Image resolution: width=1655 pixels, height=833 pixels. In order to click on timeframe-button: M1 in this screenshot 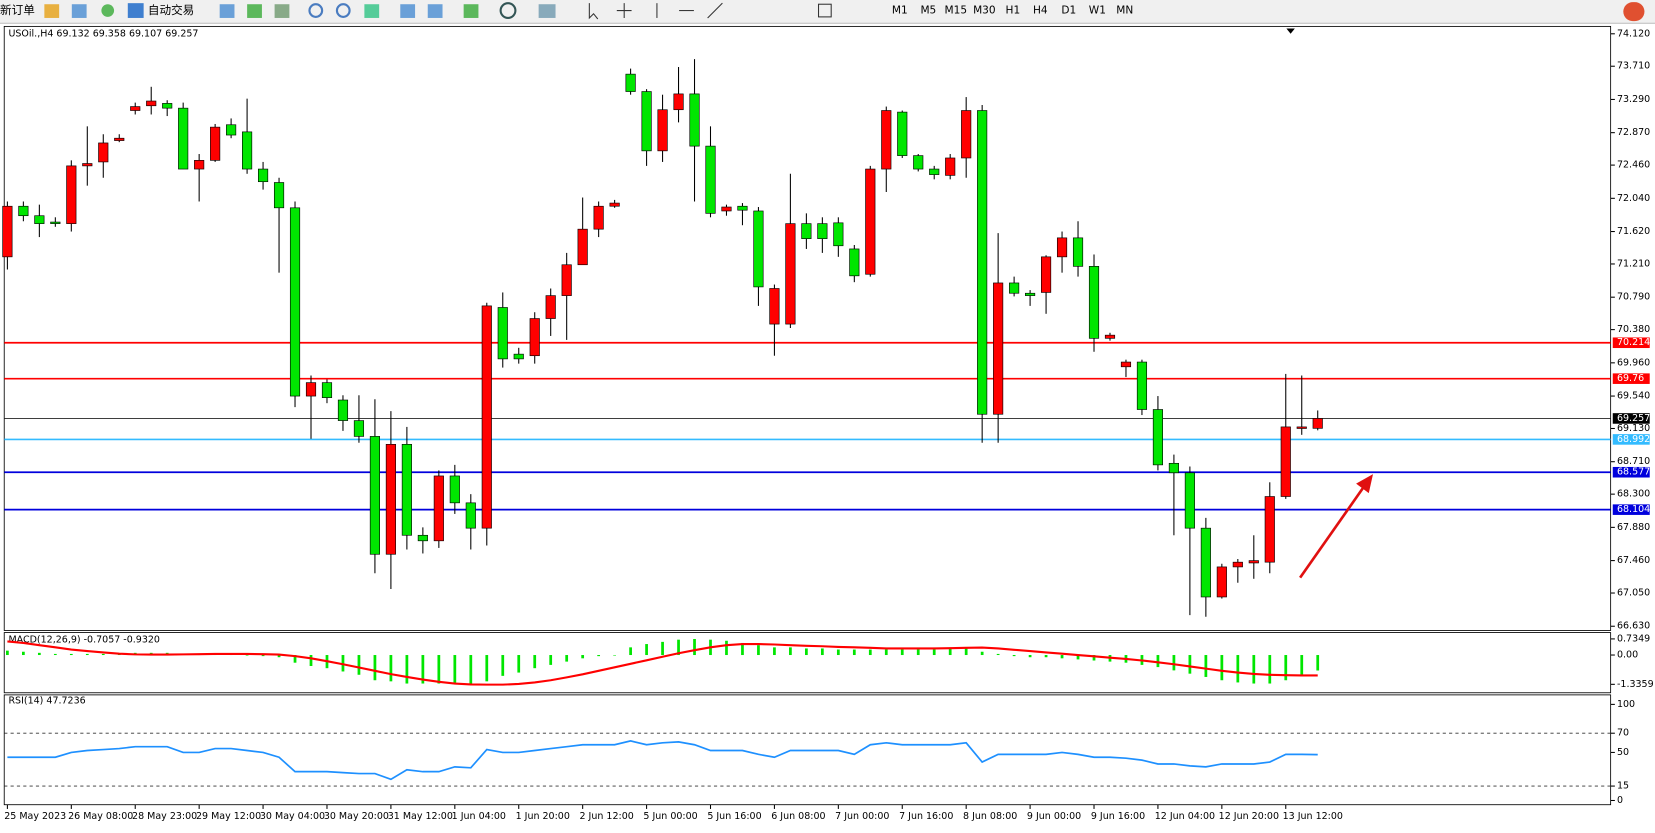, I will do `click(900, 11)`.